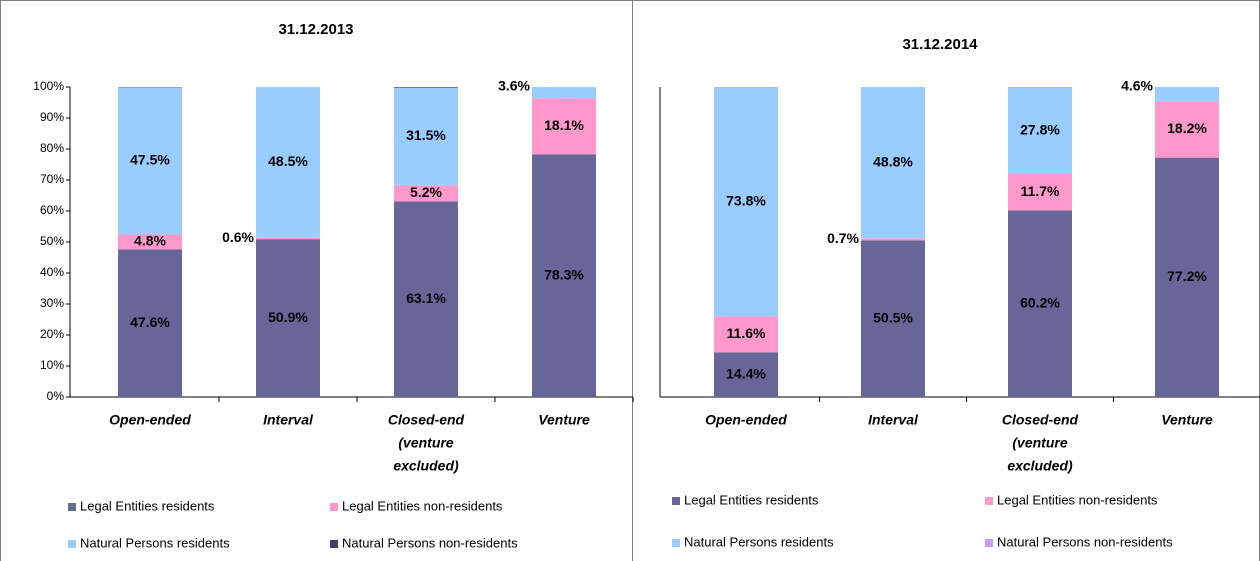 The height and width of the screenshot is (561, 1260). I want to click on data-label: 63.1%, so click(426, 298).